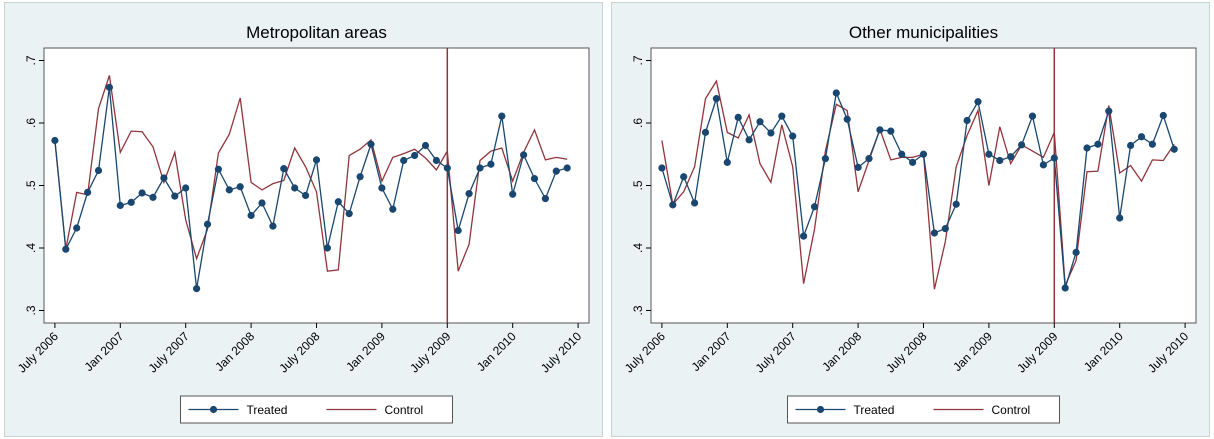 This screenshot has width=1214, height=439. Describe the element at coordinates (213, 409) in the screenshot. I see `legend-marker` at that location.